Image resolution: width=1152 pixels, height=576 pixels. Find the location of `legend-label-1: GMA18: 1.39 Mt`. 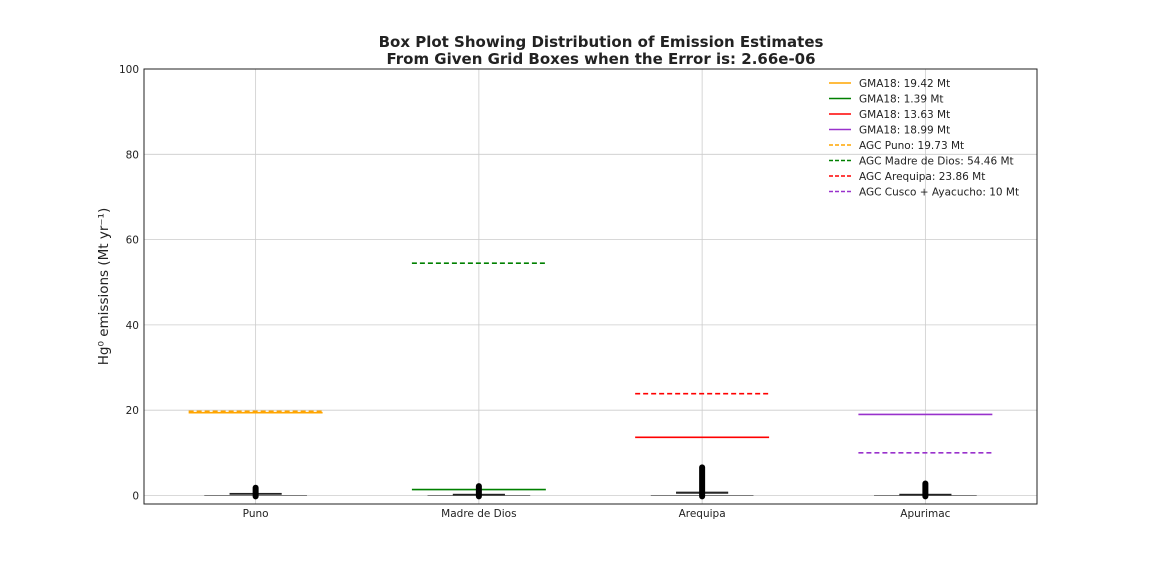

legend-label-1: GMA18: 1.39 Mt is located at coordinates (901, 100).